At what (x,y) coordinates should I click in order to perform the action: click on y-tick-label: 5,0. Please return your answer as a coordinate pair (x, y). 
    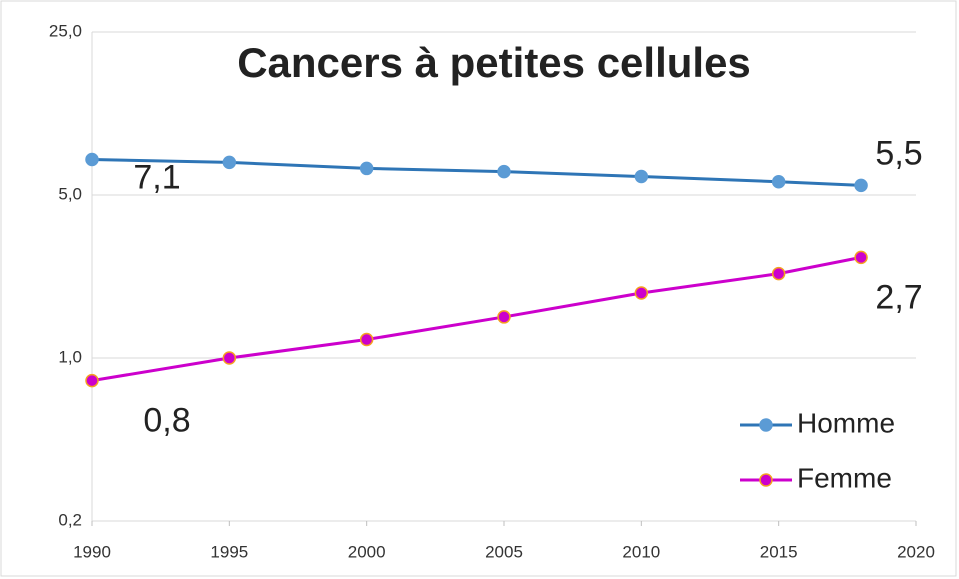
    Looking at the image, I should click on (70, 193).